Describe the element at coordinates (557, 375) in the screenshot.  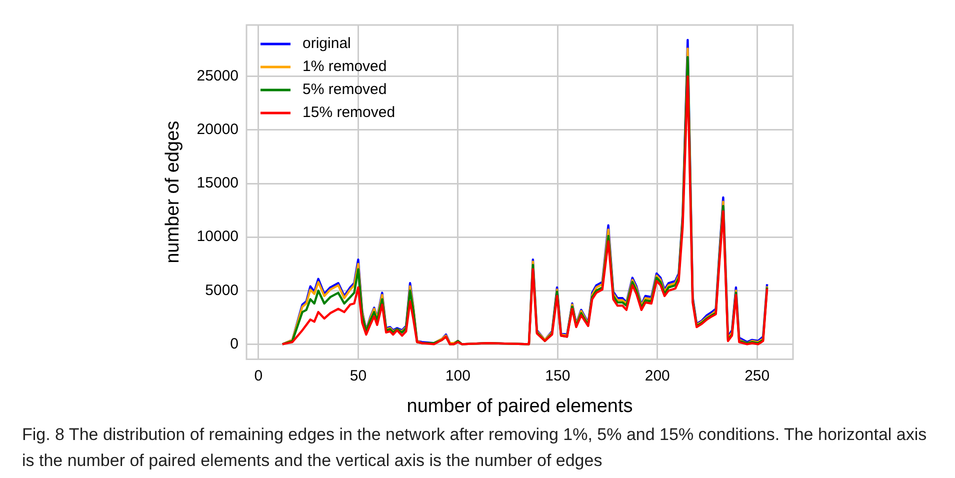
I see `x-tick-label: 150` at that location.